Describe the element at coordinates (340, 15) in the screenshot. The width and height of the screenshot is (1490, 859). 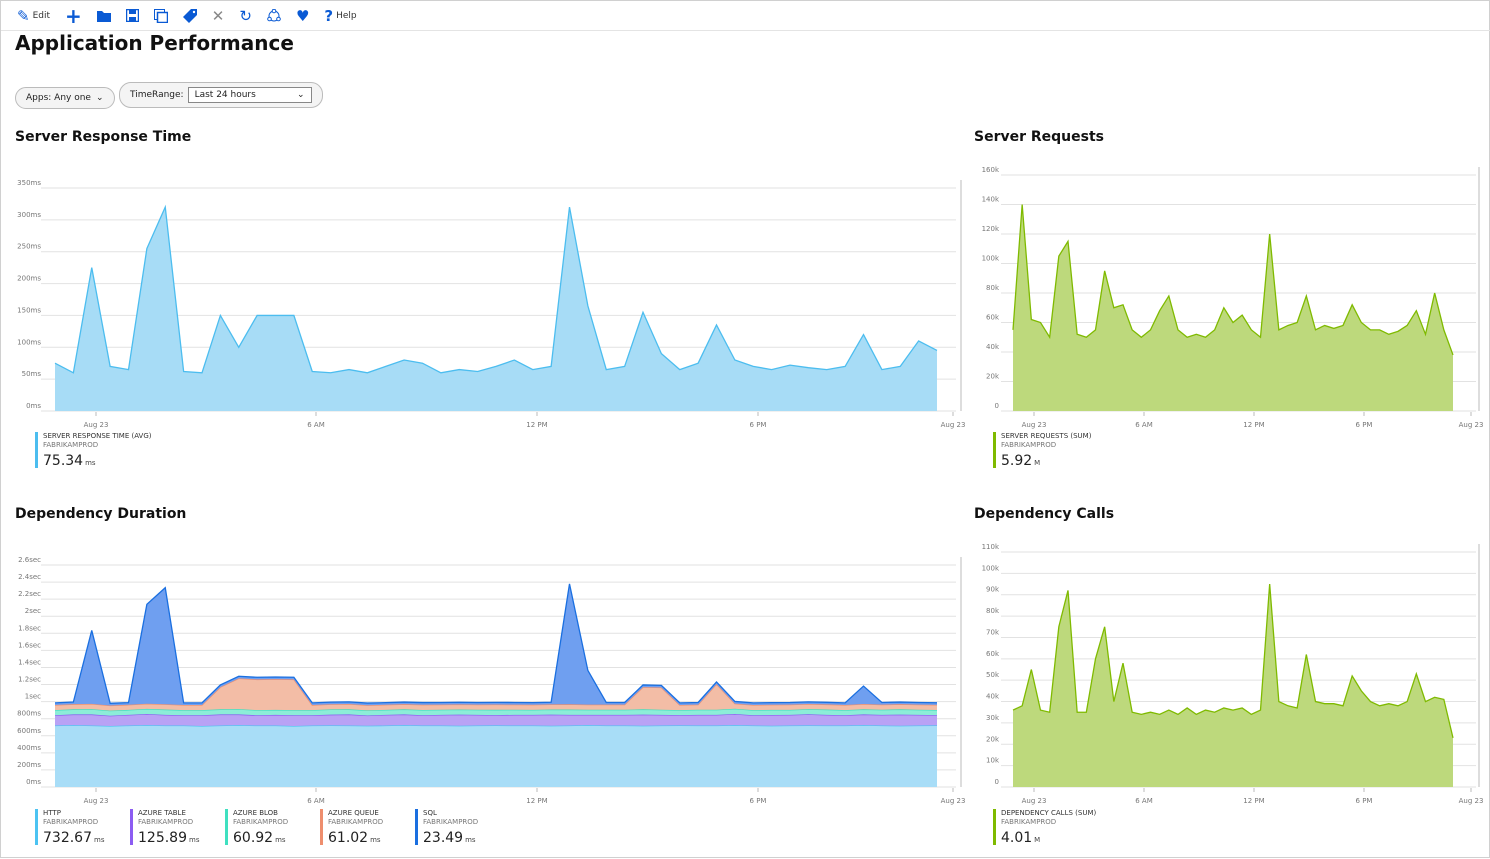
I see `help-button: ? Help` at that location.